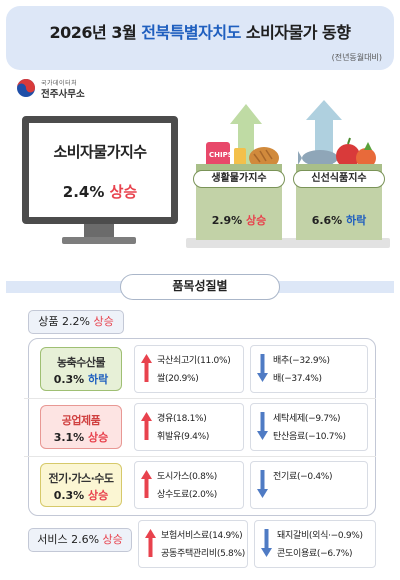 This screenshot has width=400, height=580. I want to click on title-date: 2026년 3월, so click(95, 32).